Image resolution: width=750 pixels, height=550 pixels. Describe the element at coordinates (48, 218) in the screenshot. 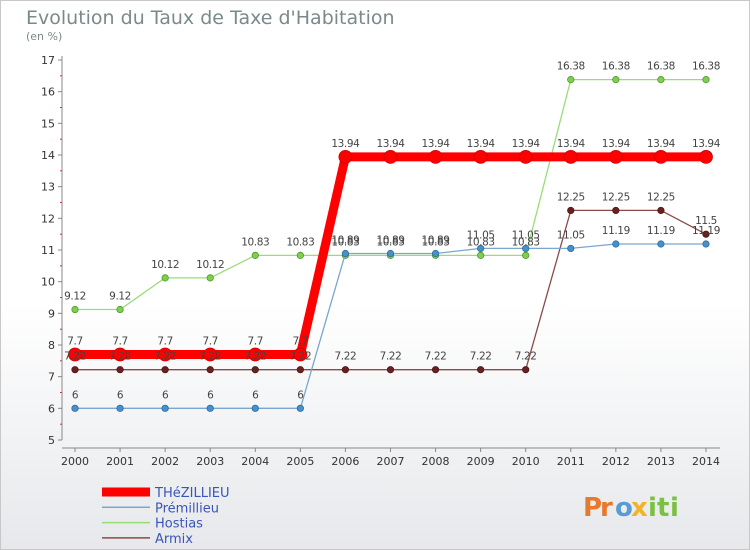

I see `y-tick-label: 12` at that location.